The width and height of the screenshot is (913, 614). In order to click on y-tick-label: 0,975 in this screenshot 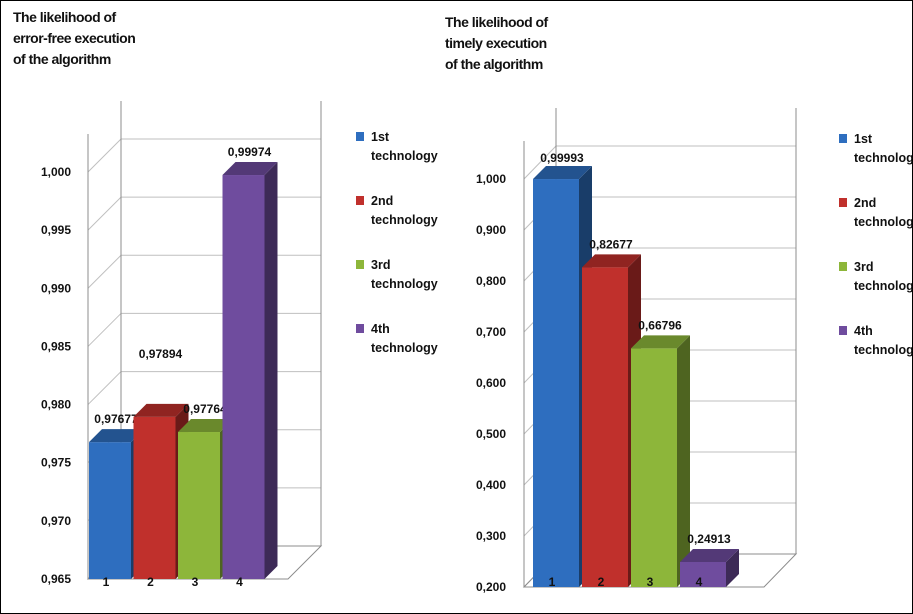, I will do `click(56, 463)`.